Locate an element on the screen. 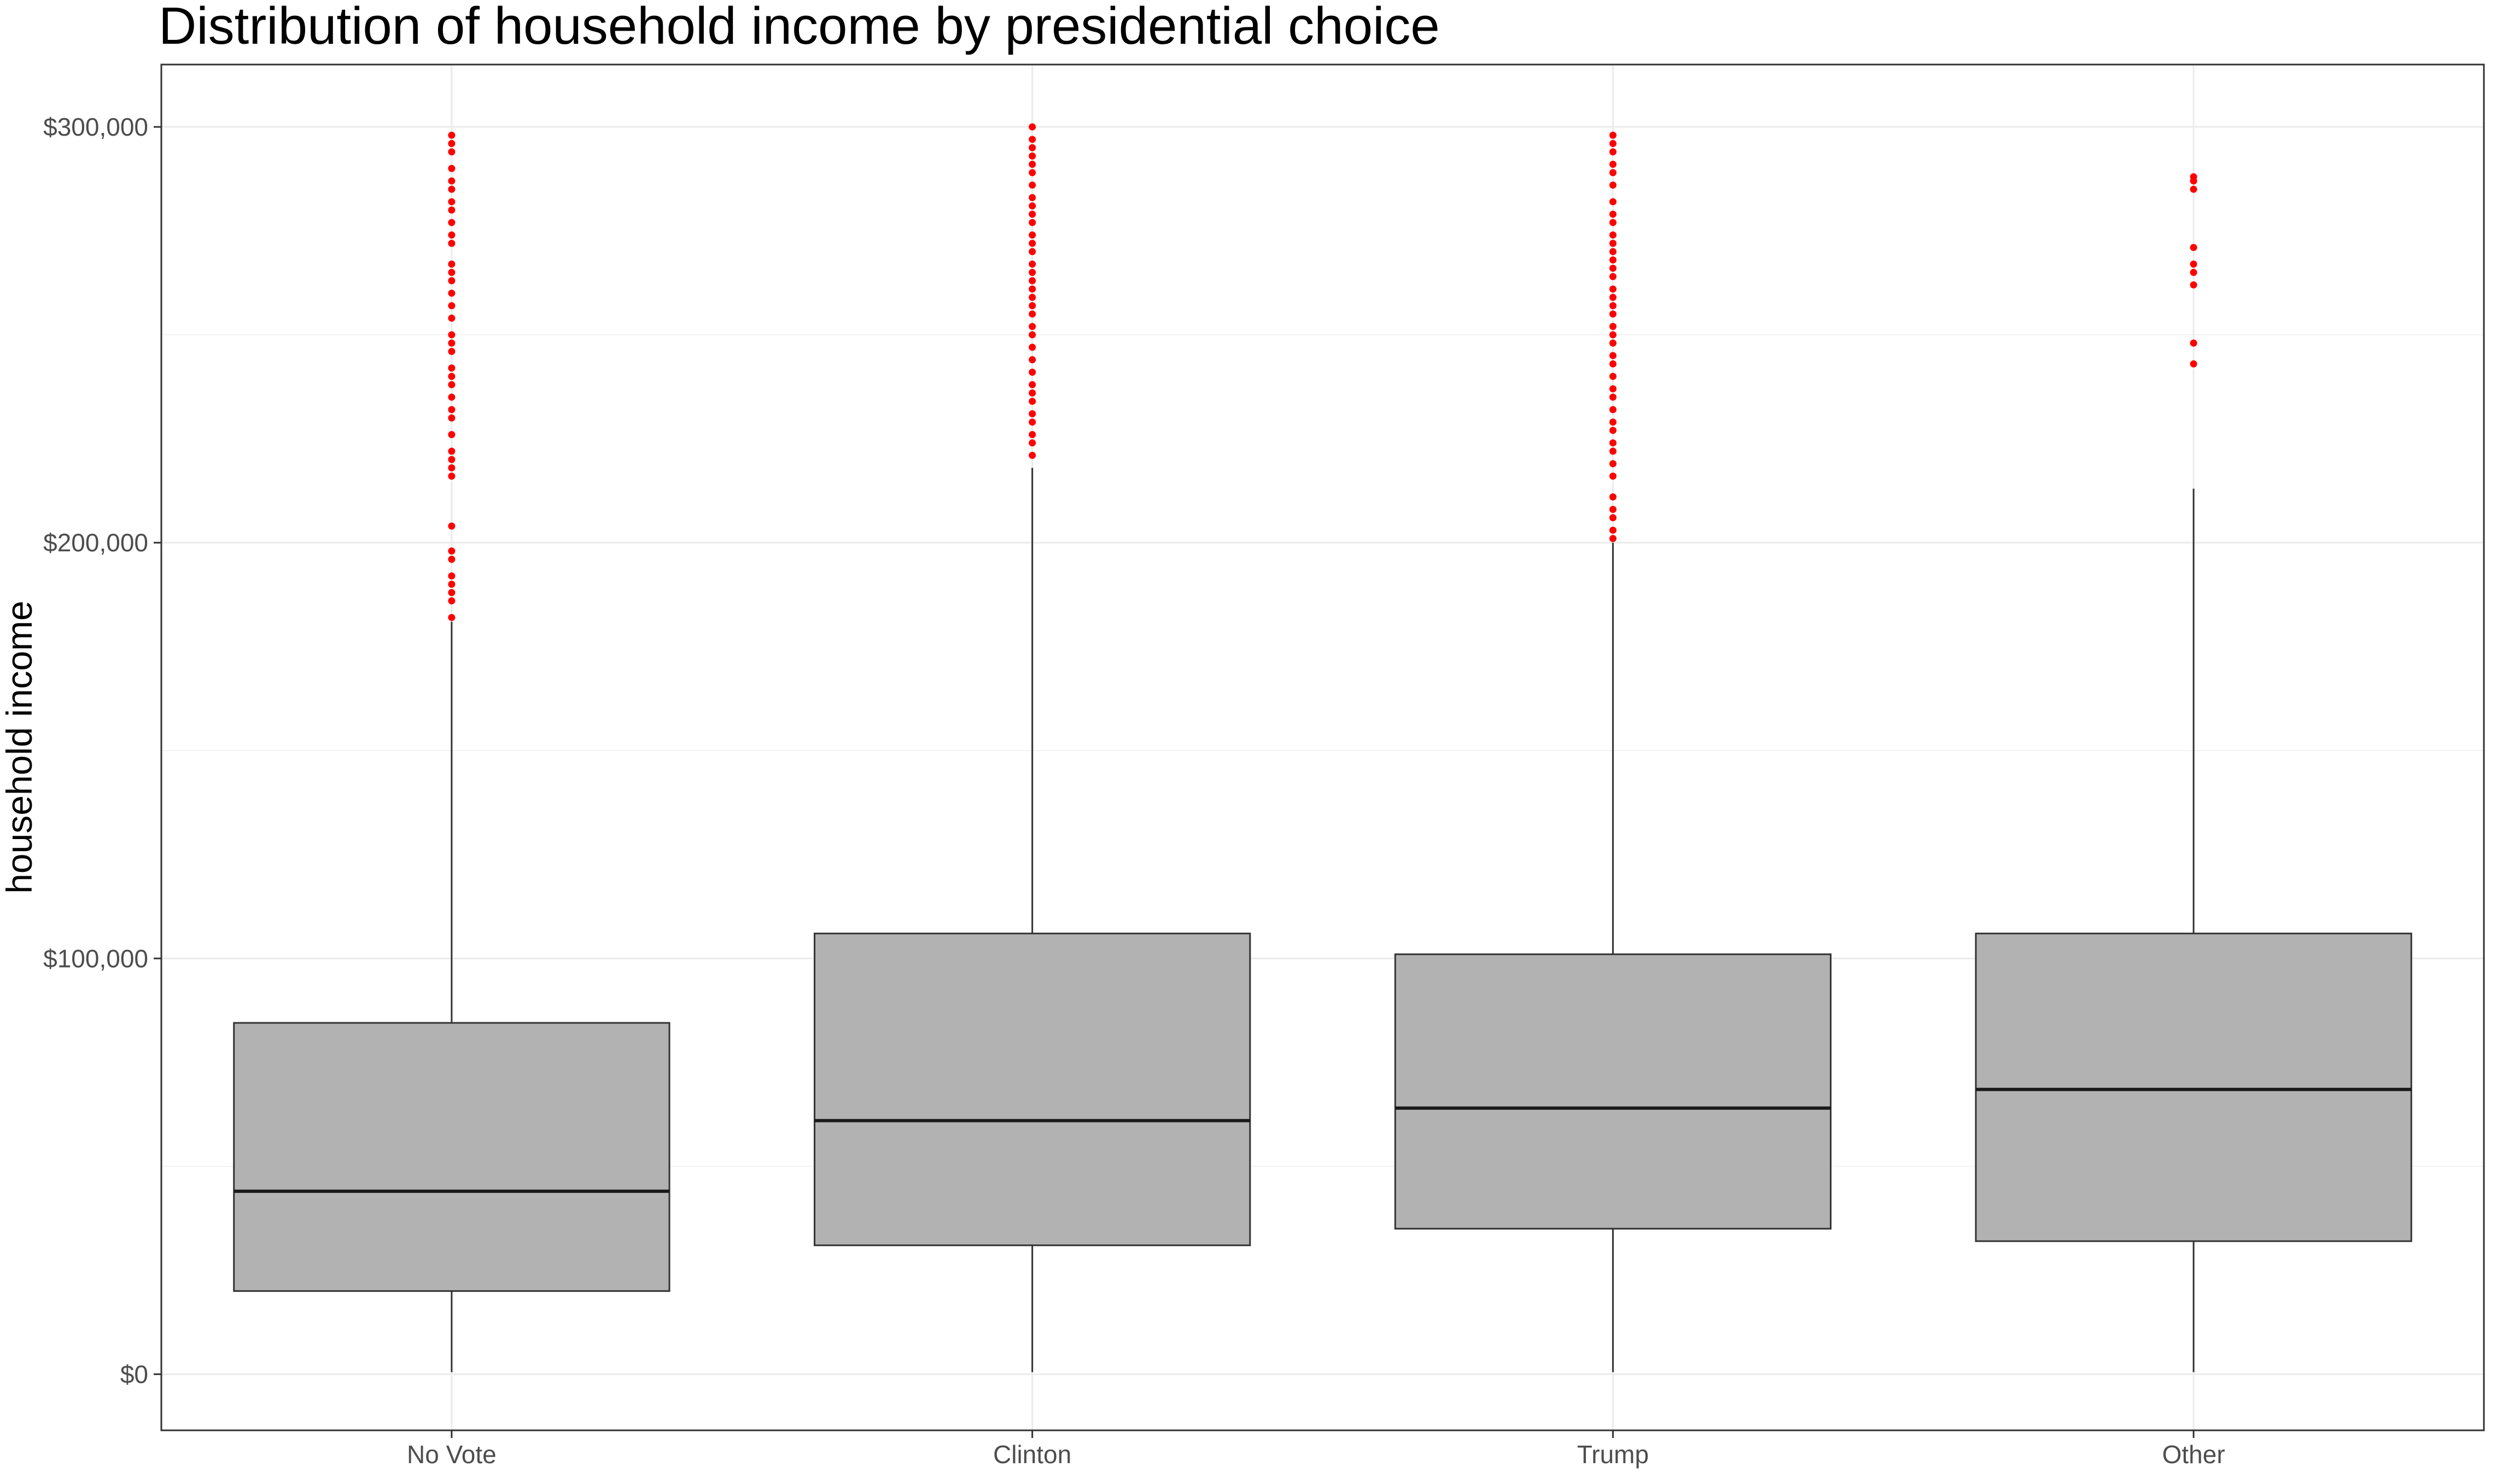 The height and width of the screenshot is (1473, 2520). box-other is located at coordinates (2193, 930).